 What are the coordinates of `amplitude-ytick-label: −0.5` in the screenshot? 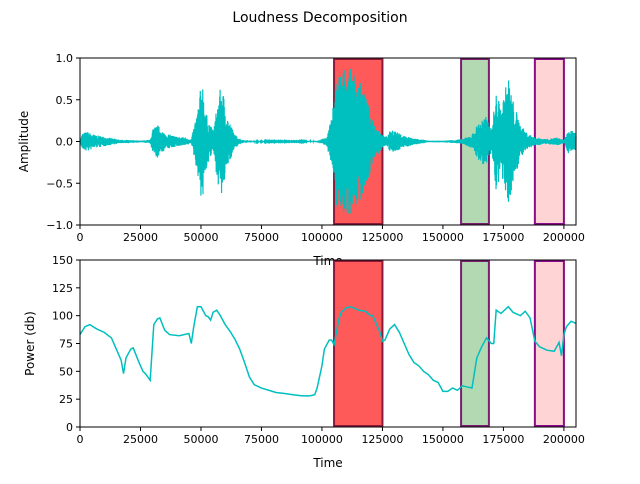 It's located at (59, 183).